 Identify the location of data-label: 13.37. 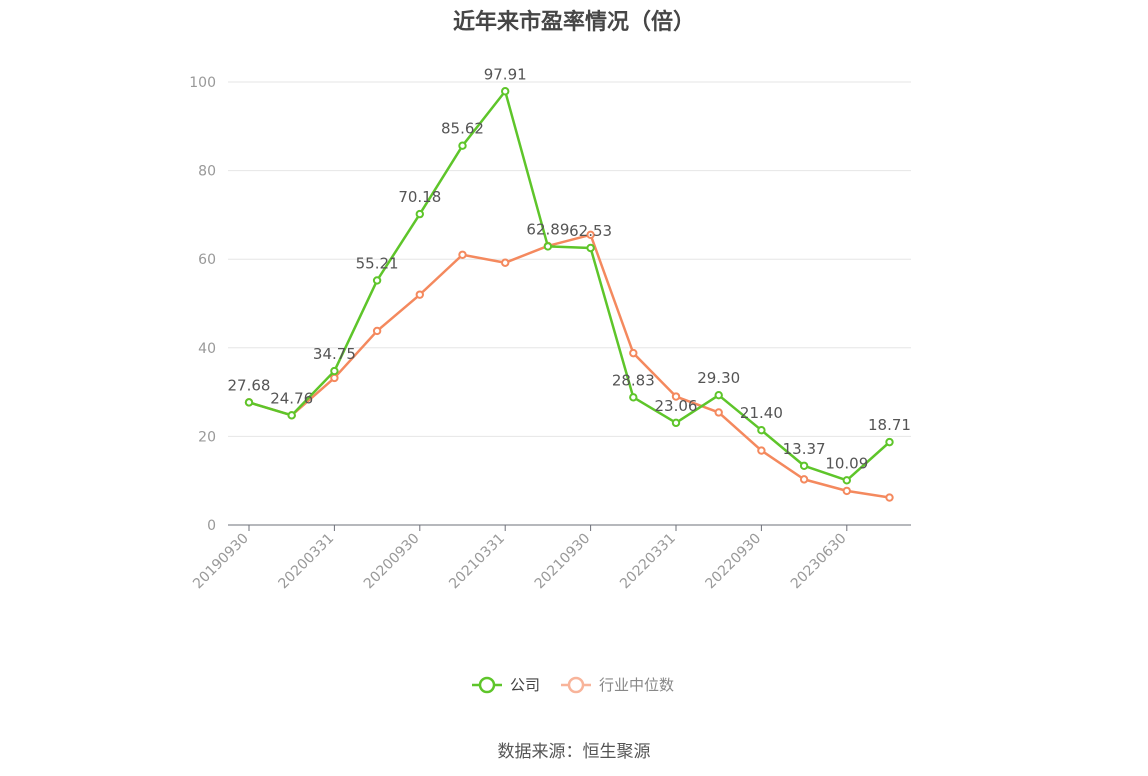
(804, 449).